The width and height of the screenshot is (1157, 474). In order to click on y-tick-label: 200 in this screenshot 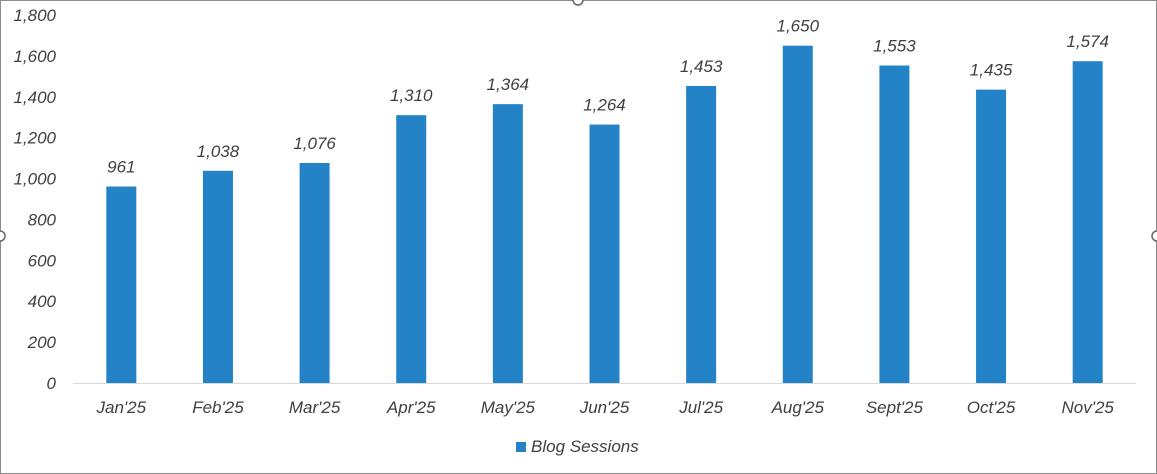, I will do `click(42, 342)`.